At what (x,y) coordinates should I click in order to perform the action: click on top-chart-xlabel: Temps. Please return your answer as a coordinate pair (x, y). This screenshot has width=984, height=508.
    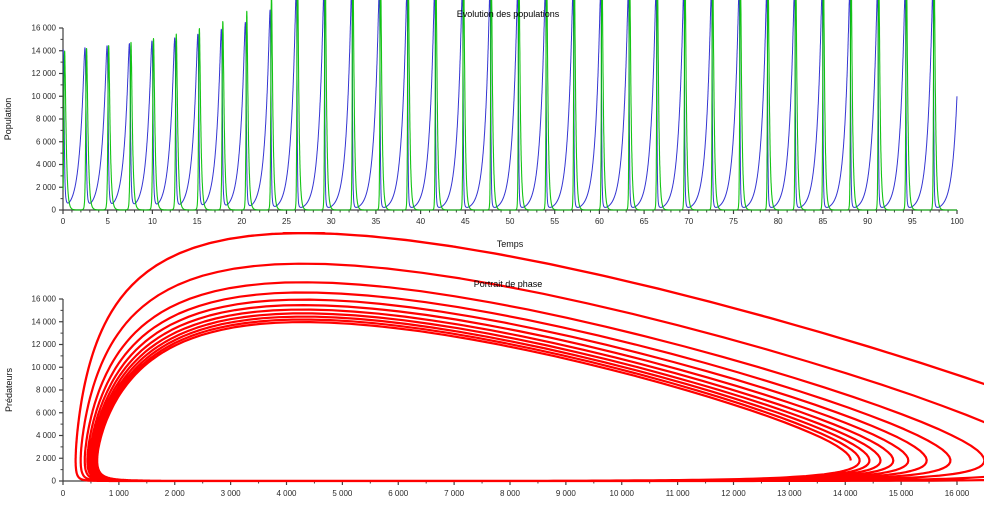
    Looking at the image, I should click on (510, 244).